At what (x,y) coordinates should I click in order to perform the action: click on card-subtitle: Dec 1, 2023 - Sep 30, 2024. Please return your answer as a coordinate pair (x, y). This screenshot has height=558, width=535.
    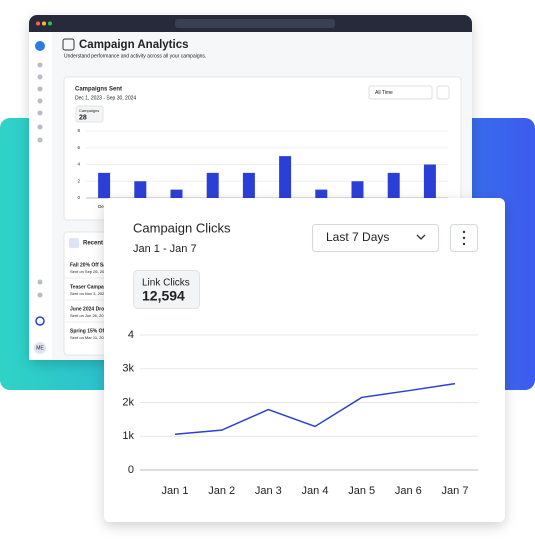
    Looking at the image, I should click on (105, 98).